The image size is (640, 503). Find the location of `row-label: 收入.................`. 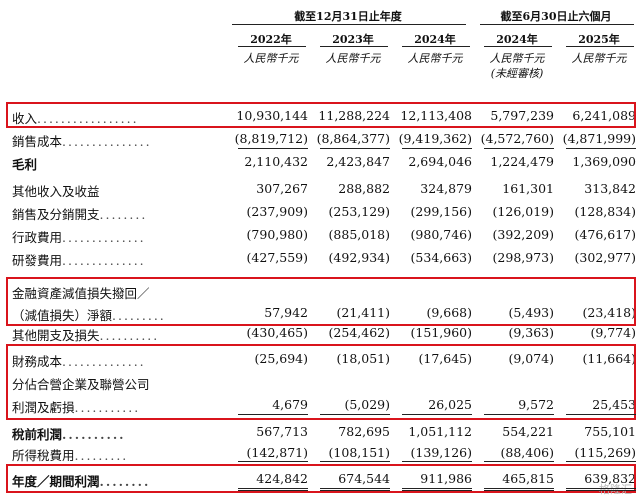

row-label: 收入................. is located at coordinates (110, 117).